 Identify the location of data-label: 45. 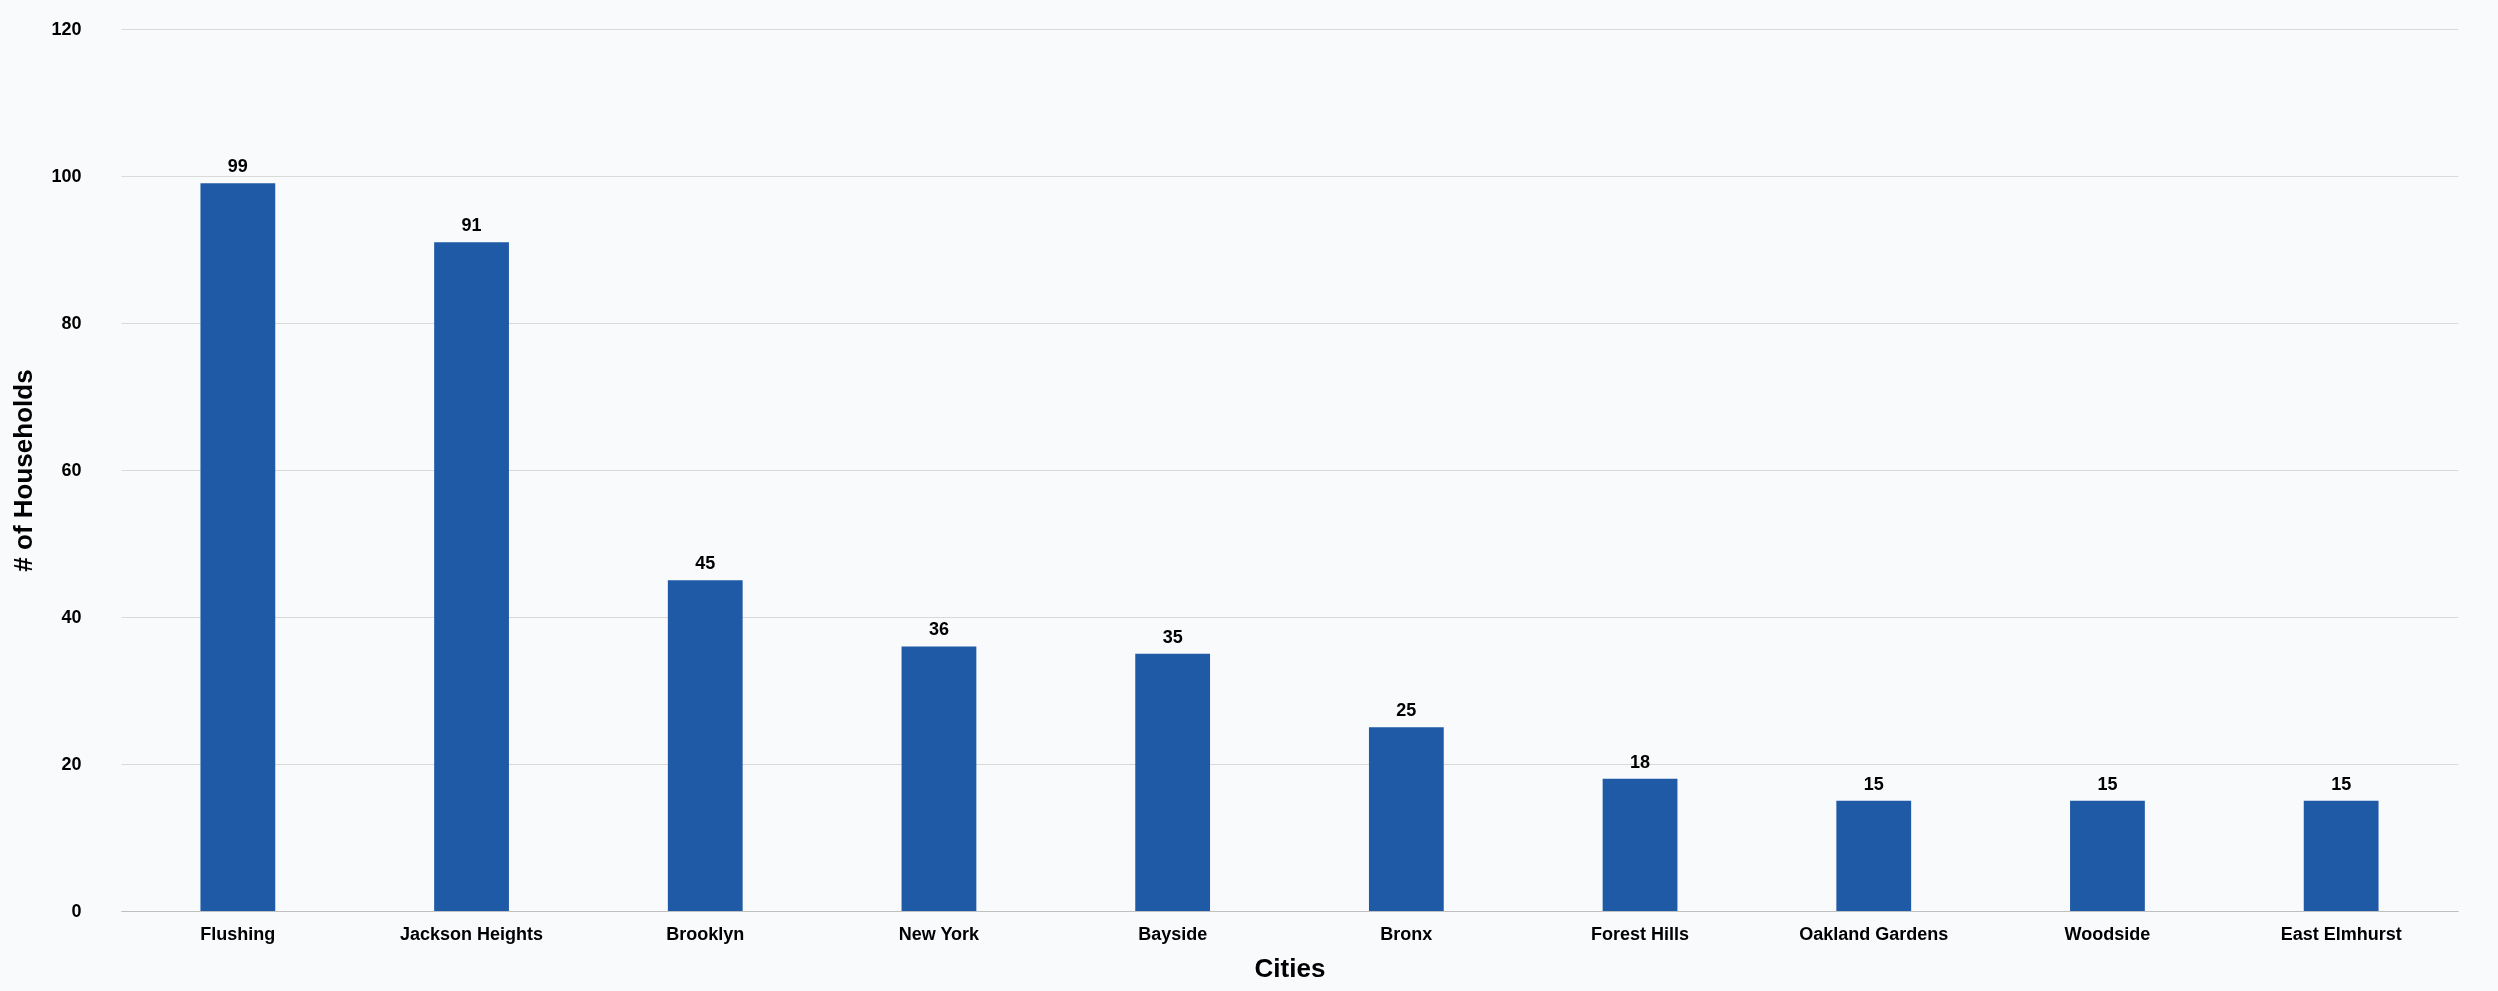
(705, 563).